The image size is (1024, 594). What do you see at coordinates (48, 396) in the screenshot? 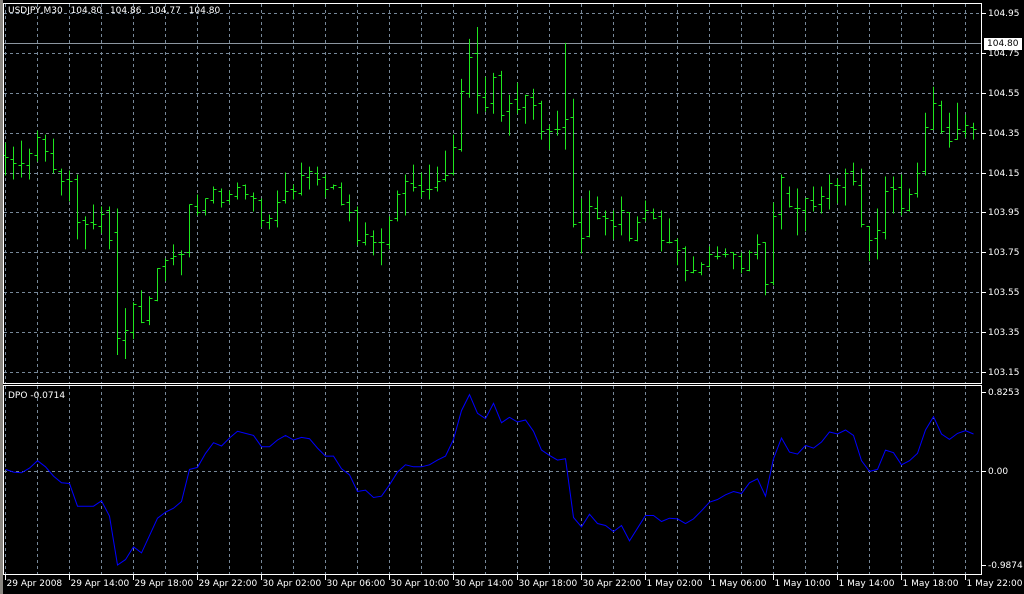
I see `indicator-value: -0.0714` at bounding box center [48, 396].